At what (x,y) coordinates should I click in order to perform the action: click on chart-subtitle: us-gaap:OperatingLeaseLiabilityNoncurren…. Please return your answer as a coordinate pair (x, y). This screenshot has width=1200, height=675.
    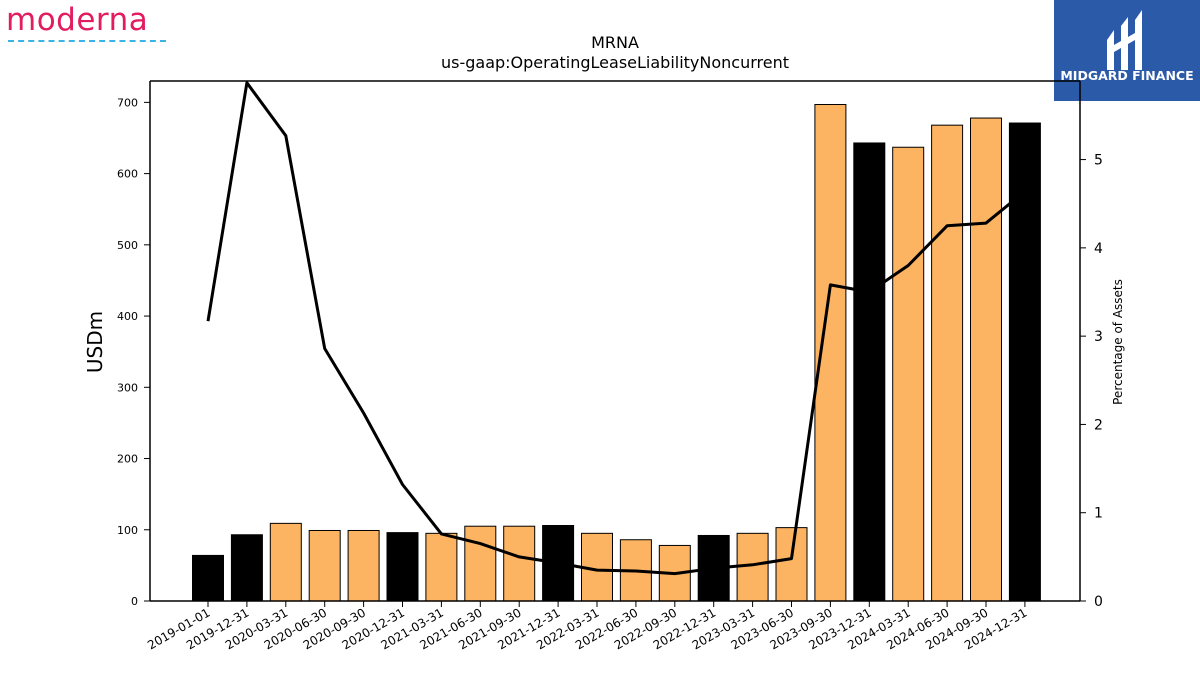
    Looking at the image, I should click on (615, 62).